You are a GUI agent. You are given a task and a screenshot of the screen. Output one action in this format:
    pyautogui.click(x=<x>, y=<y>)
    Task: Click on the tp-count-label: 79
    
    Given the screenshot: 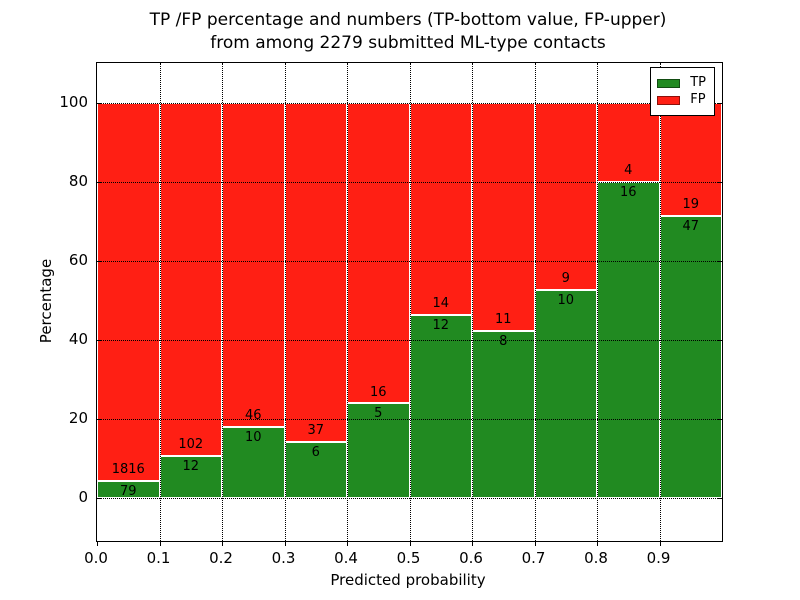 What is the action you would take?
    pyautogui.click(x=128, y=492)
    